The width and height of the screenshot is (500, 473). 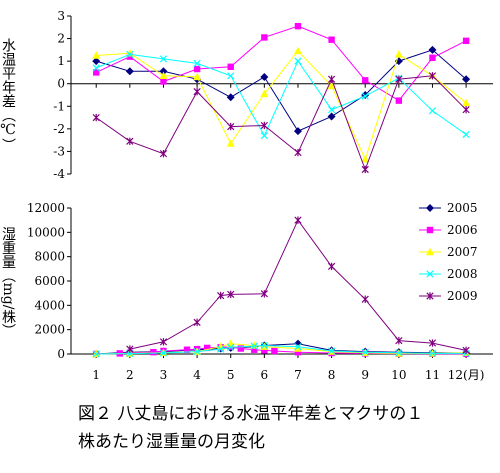 I want to click on x-tick-label: 5, so click(x=231, y=375).